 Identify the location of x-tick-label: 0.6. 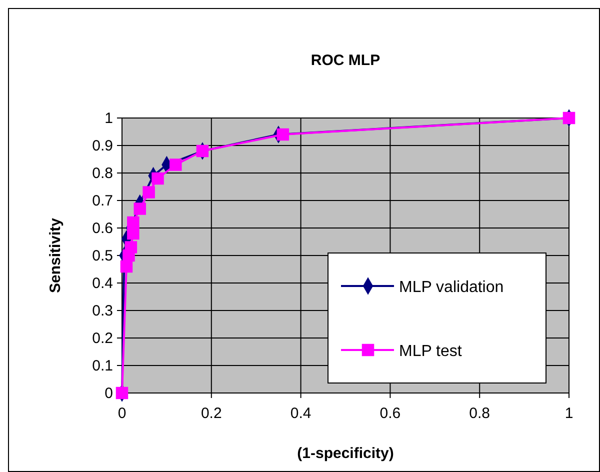
(390, 413).